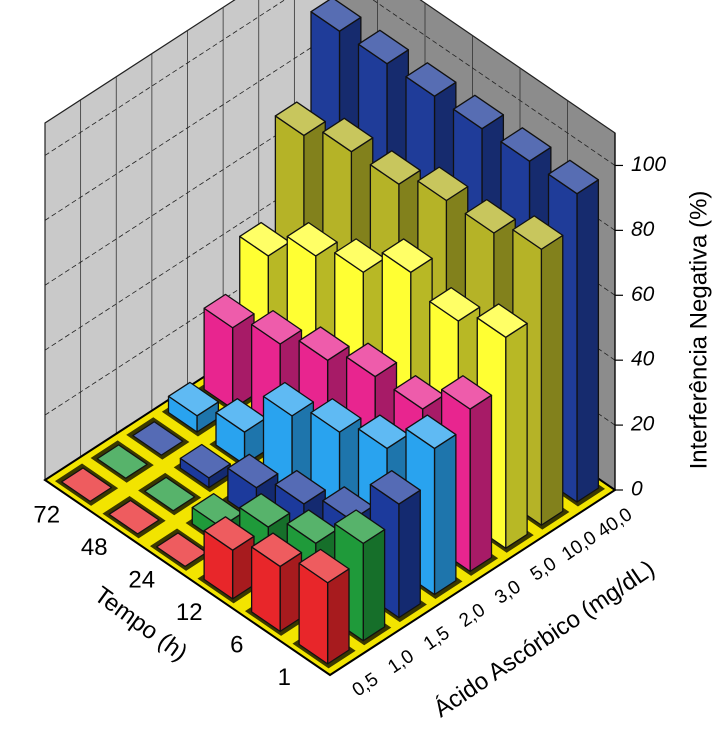 The image size is (725, 732). I want to click on x-tick-label: 72, so click(46, 515).